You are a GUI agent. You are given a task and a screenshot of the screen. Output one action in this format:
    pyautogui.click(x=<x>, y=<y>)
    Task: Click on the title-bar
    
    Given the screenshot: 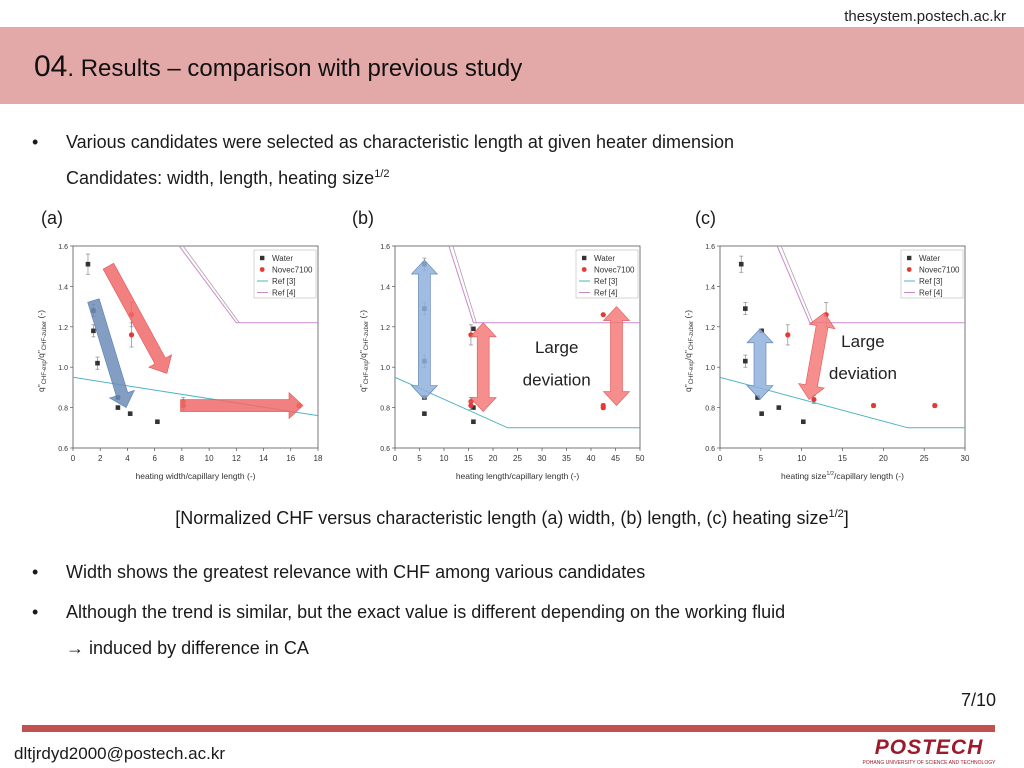 What is the action you would take?
    pyautogui.click(x=512, y=65)
    